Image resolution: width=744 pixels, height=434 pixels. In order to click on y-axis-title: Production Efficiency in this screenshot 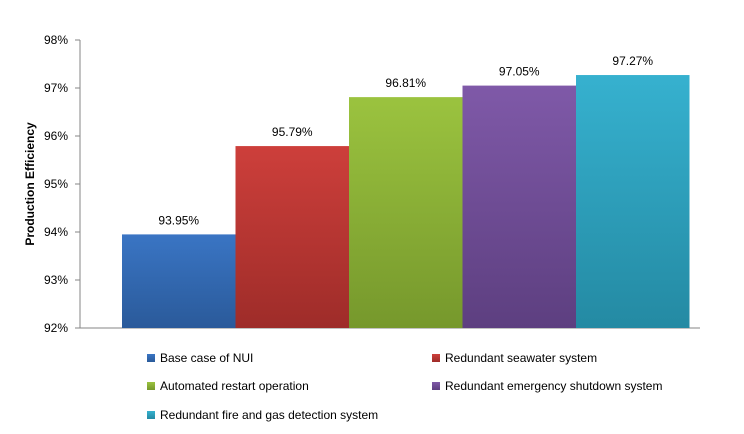, I will do `click(30, 184)`.